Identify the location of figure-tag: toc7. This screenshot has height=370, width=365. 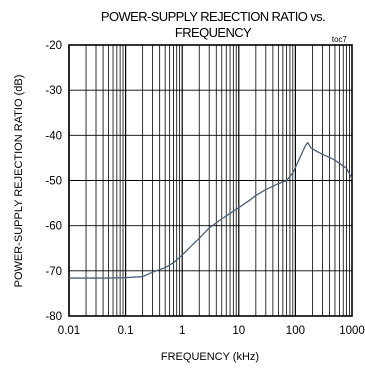
(340, 39).